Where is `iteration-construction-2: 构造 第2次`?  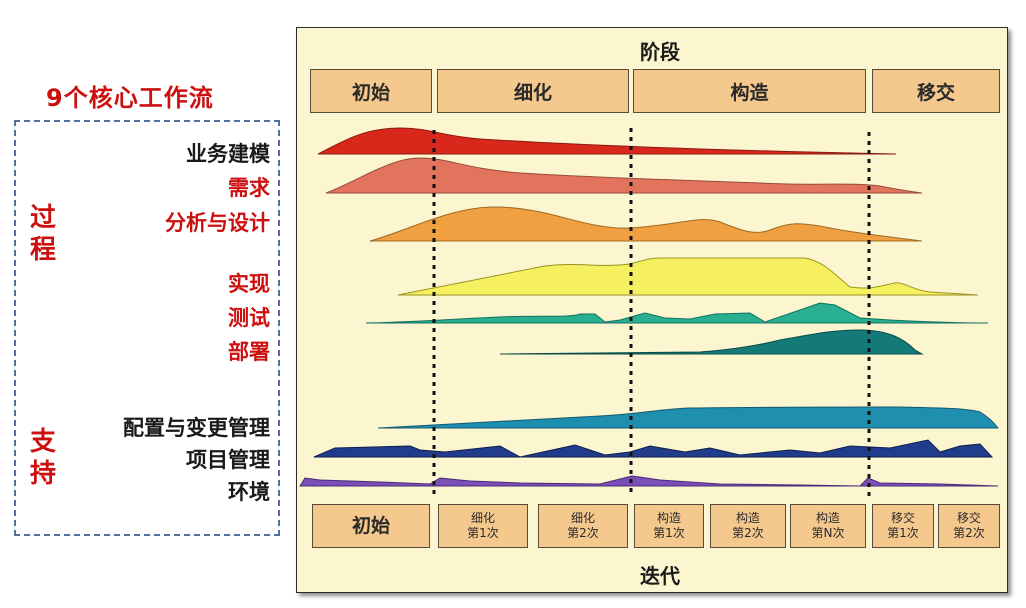
iteration-construction-2: 构造 第2次 is located at coordinates (748, 526).